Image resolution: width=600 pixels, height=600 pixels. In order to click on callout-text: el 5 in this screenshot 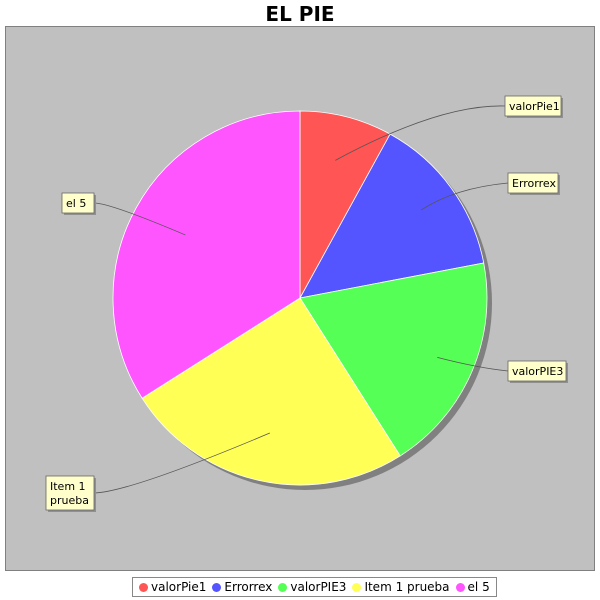, I will do `click(76, 203)`.